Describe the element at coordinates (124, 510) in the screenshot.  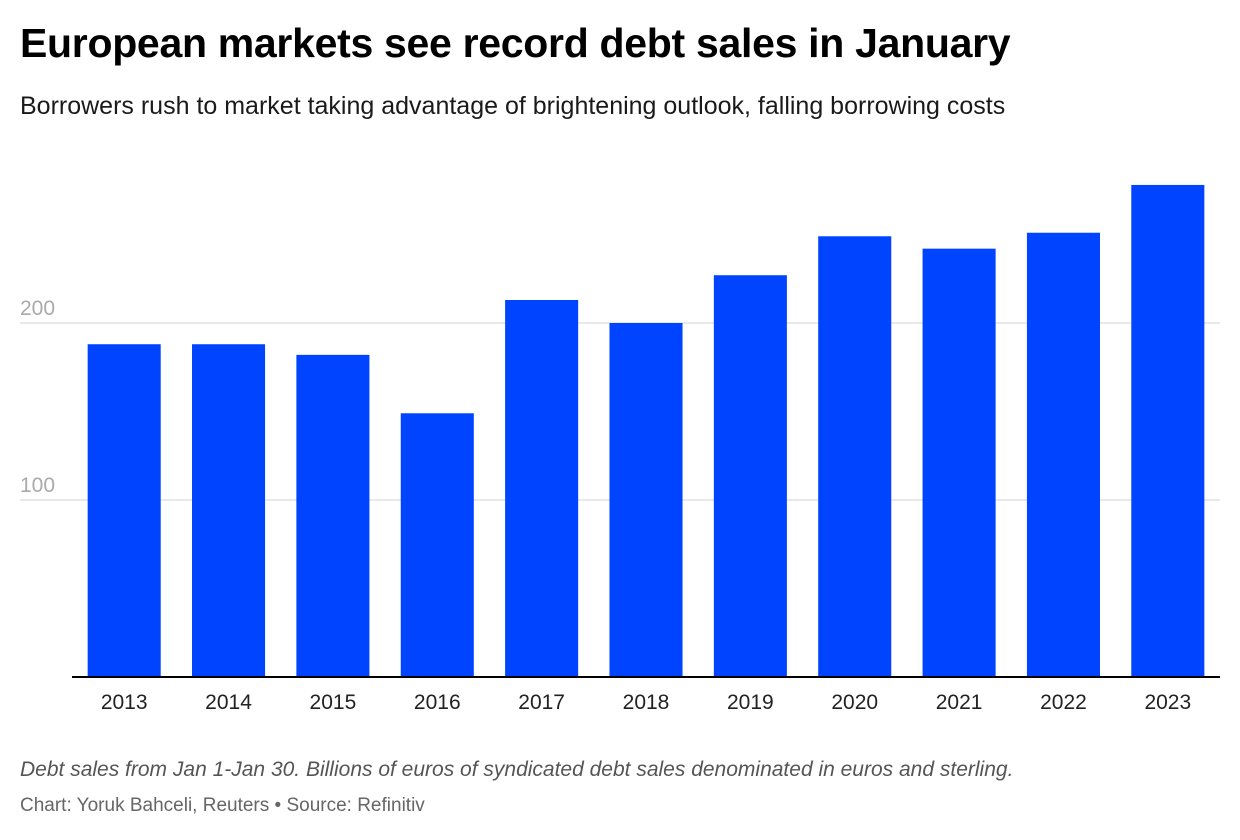
I see `bar-2013` at that location.